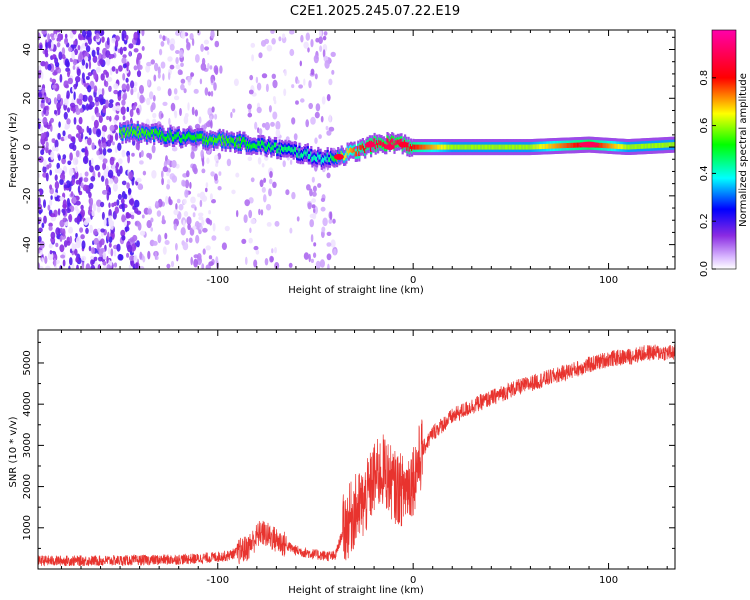 Image resolution: width=750 pixels, height=600 pixels. I want to click on x-tick-label: -100, so click(217, 280).